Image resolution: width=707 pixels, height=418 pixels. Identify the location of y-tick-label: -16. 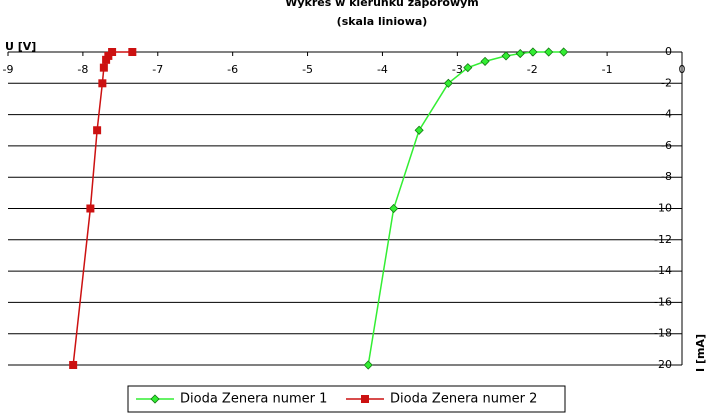
(663, 301).